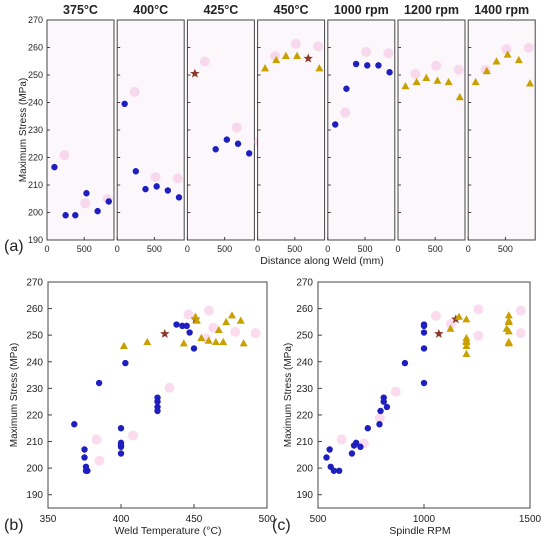  What do you see at coordinates (530, 519) in the screenshot?
I see `x-tick-label: 1500` at bounding box center [530, 519].